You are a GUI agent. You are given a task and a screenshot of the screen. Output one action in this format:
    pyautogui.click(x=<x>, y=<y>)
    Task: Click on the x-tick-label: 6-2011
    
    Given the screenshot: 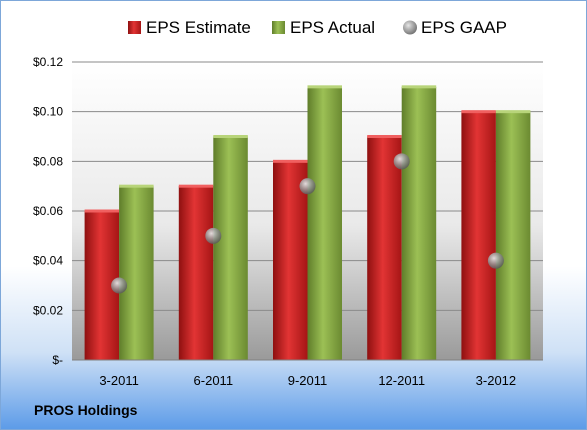 What is the action you would take?
    pyautogui.click(x=214, y=380)
    